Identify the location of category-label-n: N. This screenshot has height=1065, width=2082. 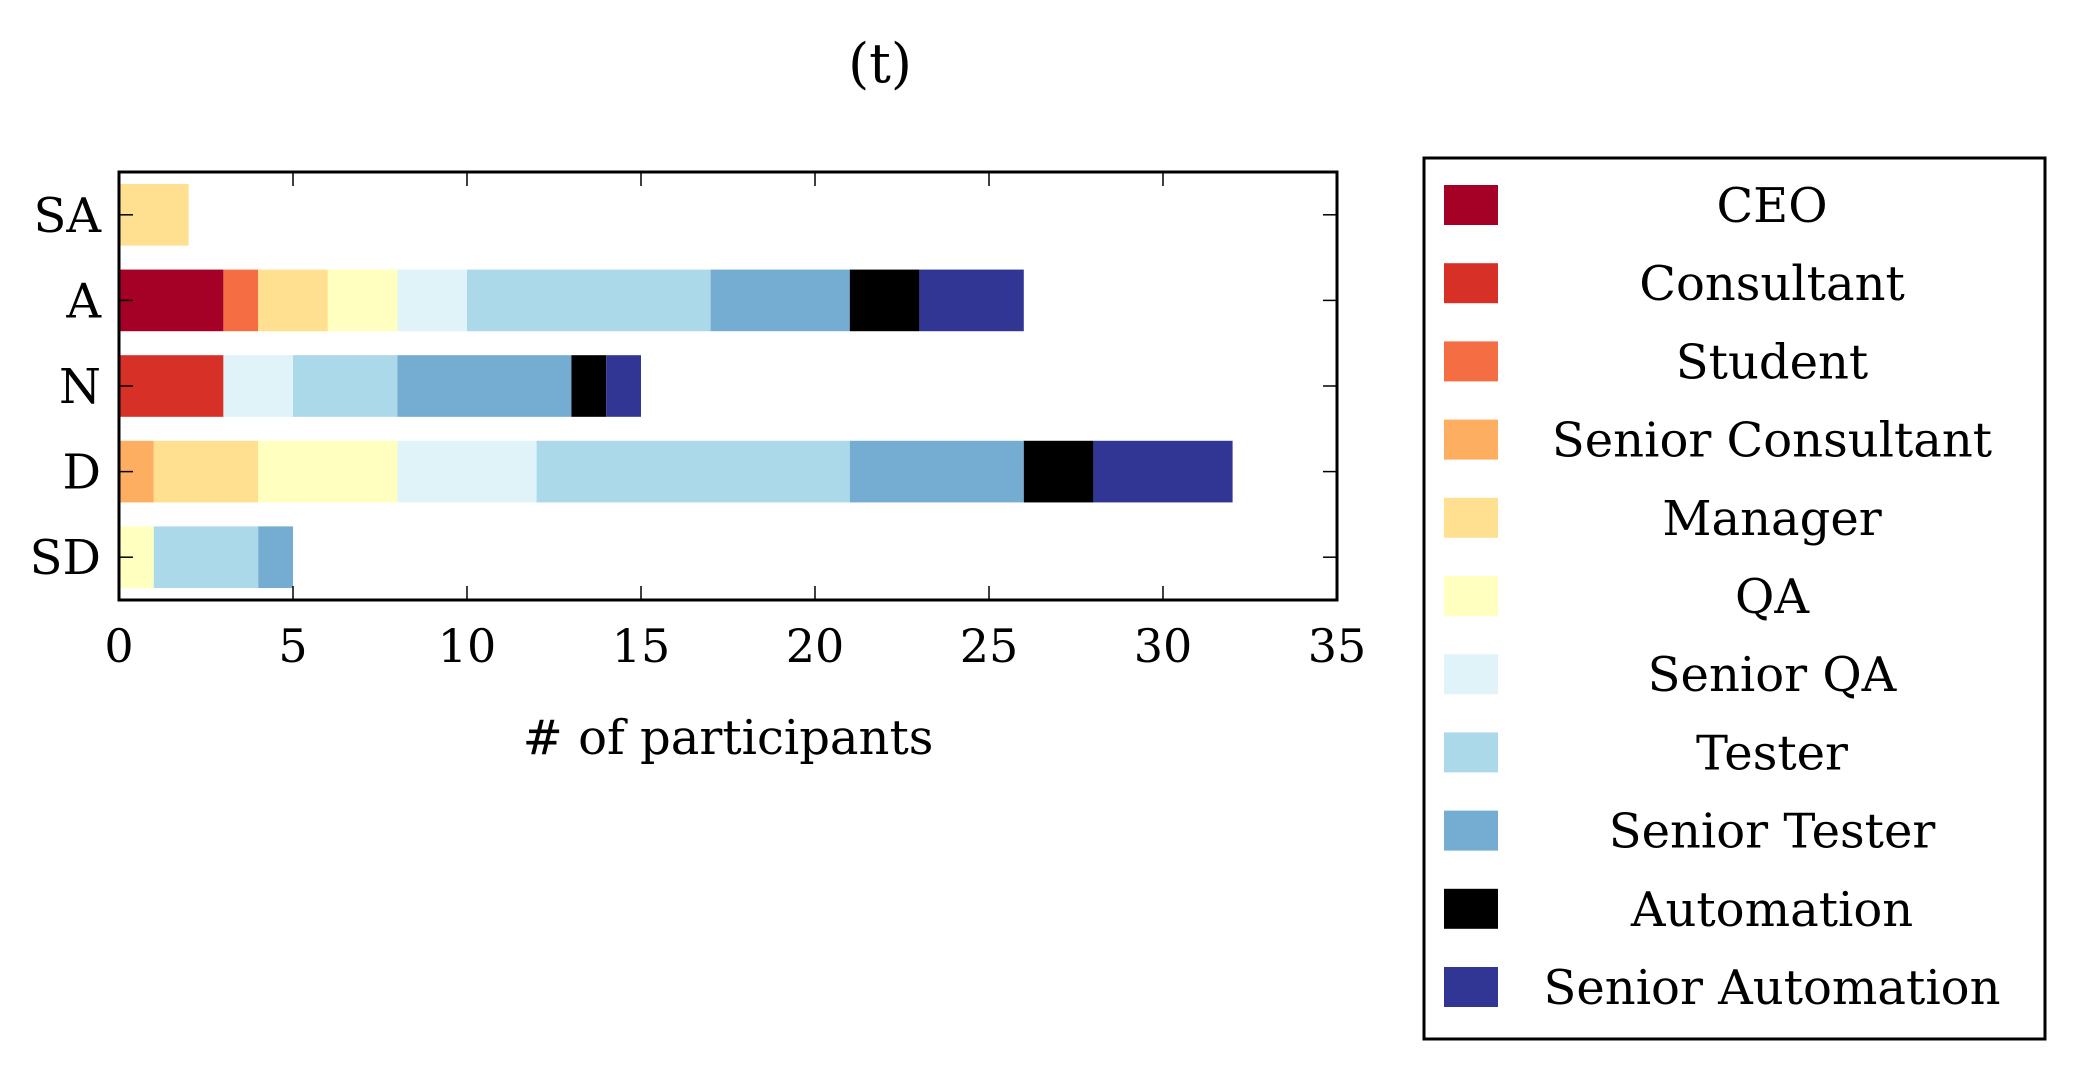
(80, 387).